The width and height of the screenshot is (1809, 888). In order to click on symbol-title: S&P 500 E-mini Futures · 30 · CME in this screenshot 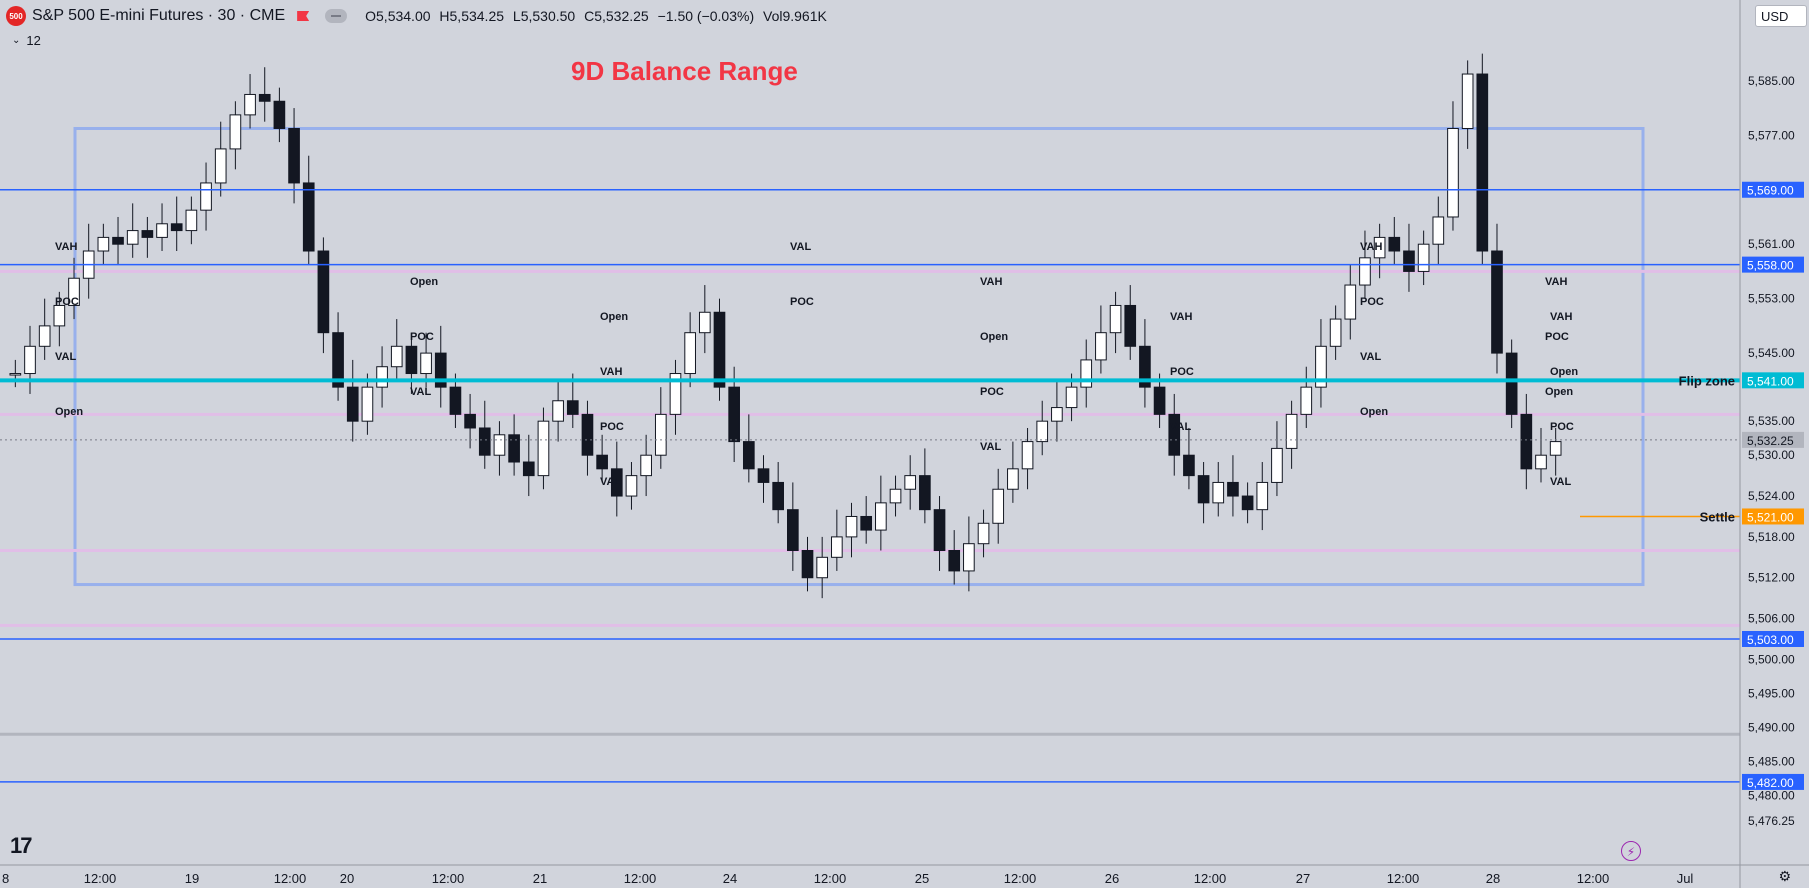, I will do `click(159, 15)`.